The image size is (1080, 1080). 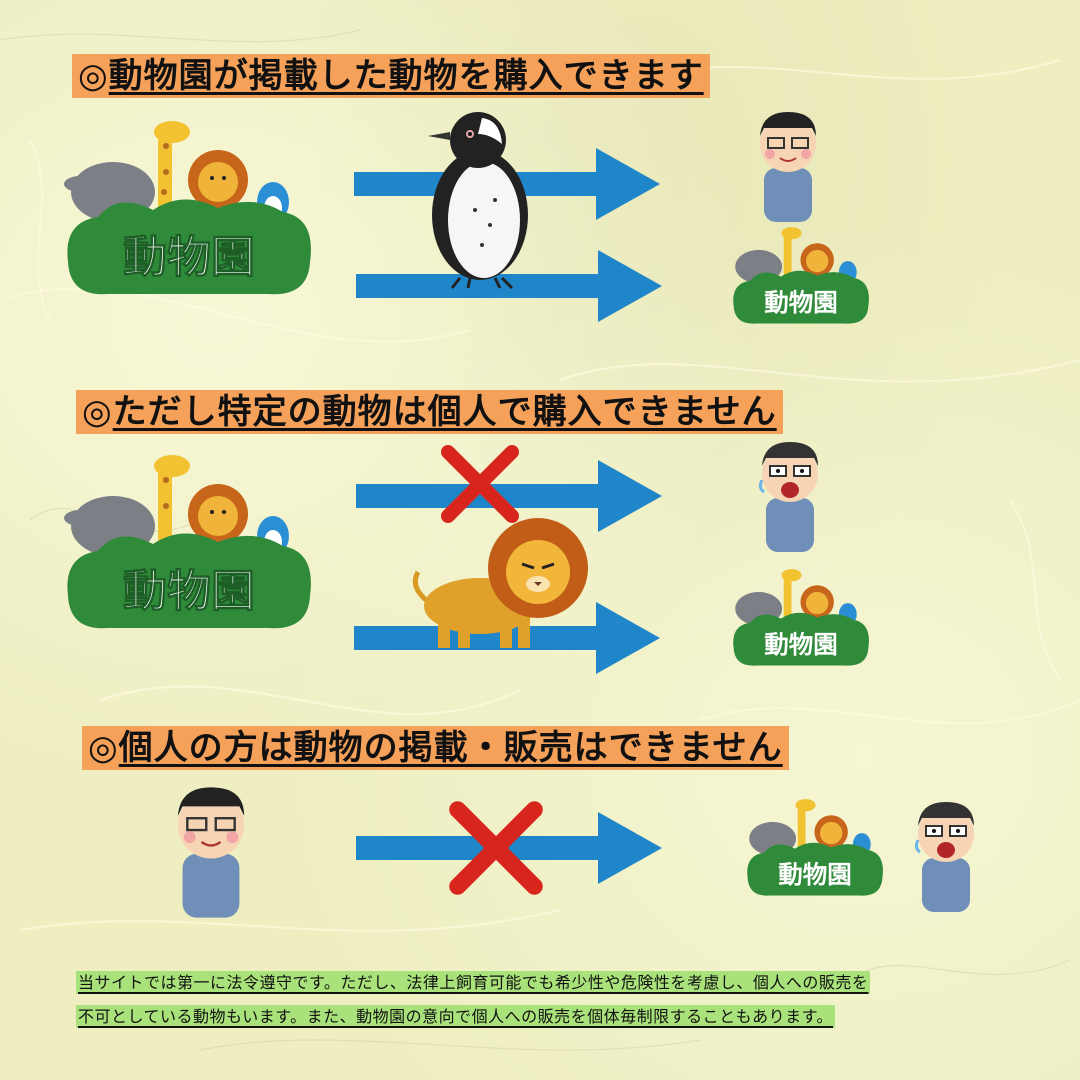 What do you see at coordinates (500, 583) in the screenshot?
I see `lion-icon` at bounding box center [500, 583].